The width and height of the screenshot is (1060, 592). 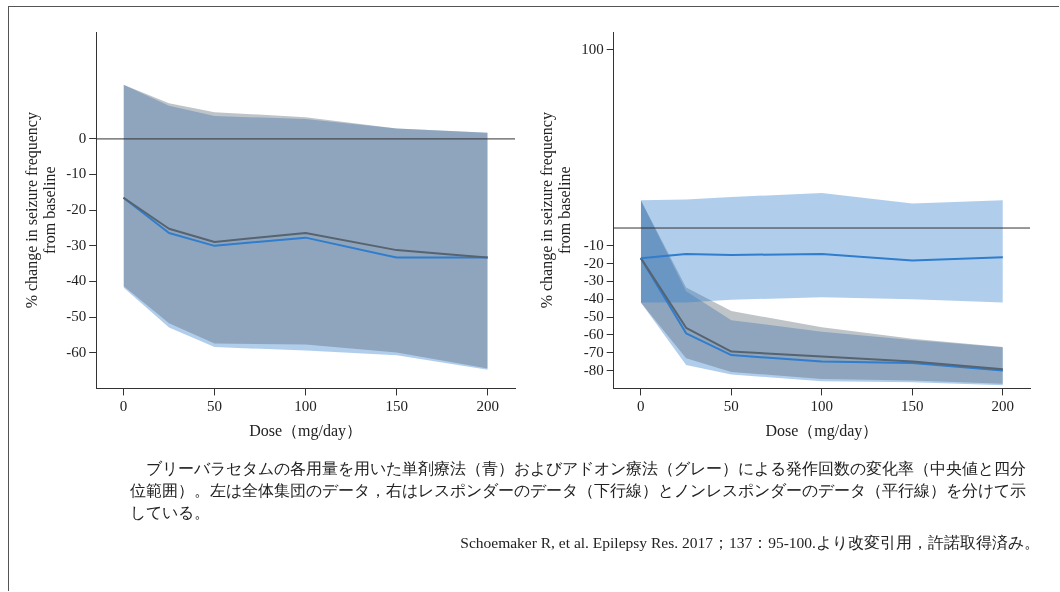 What do you see at coordinates (749, 543) in the screenshot?
I see `text: Schoemaker R, et al. Epilepsy Res. 2017；137：95-100.より改変引用，許諾取得済み。` at bounding box center [749, 543].